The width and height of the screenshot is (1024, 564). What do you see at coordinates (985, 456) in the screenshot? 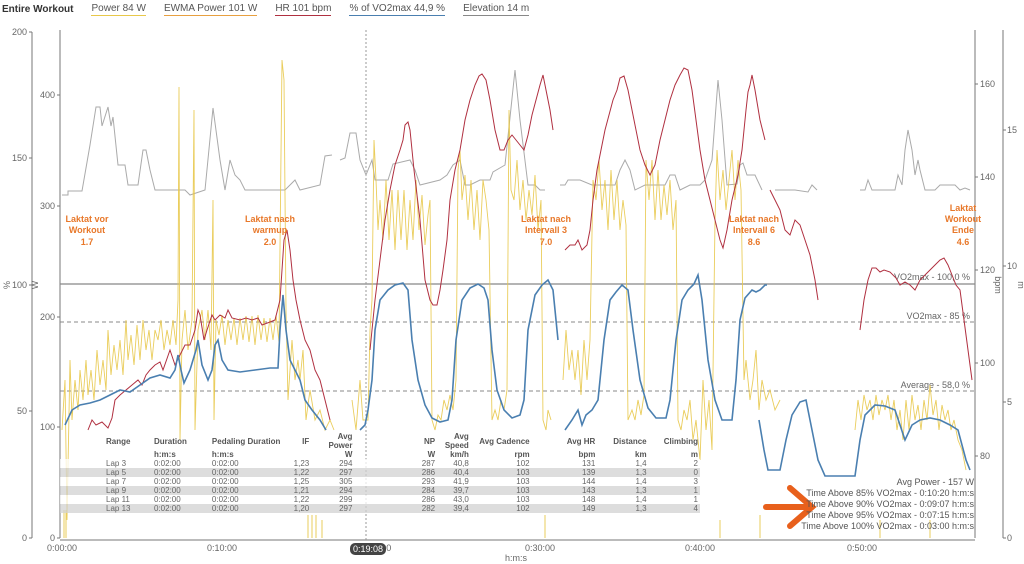
I see `svg-text: 80` at bounding box center [985, 456].